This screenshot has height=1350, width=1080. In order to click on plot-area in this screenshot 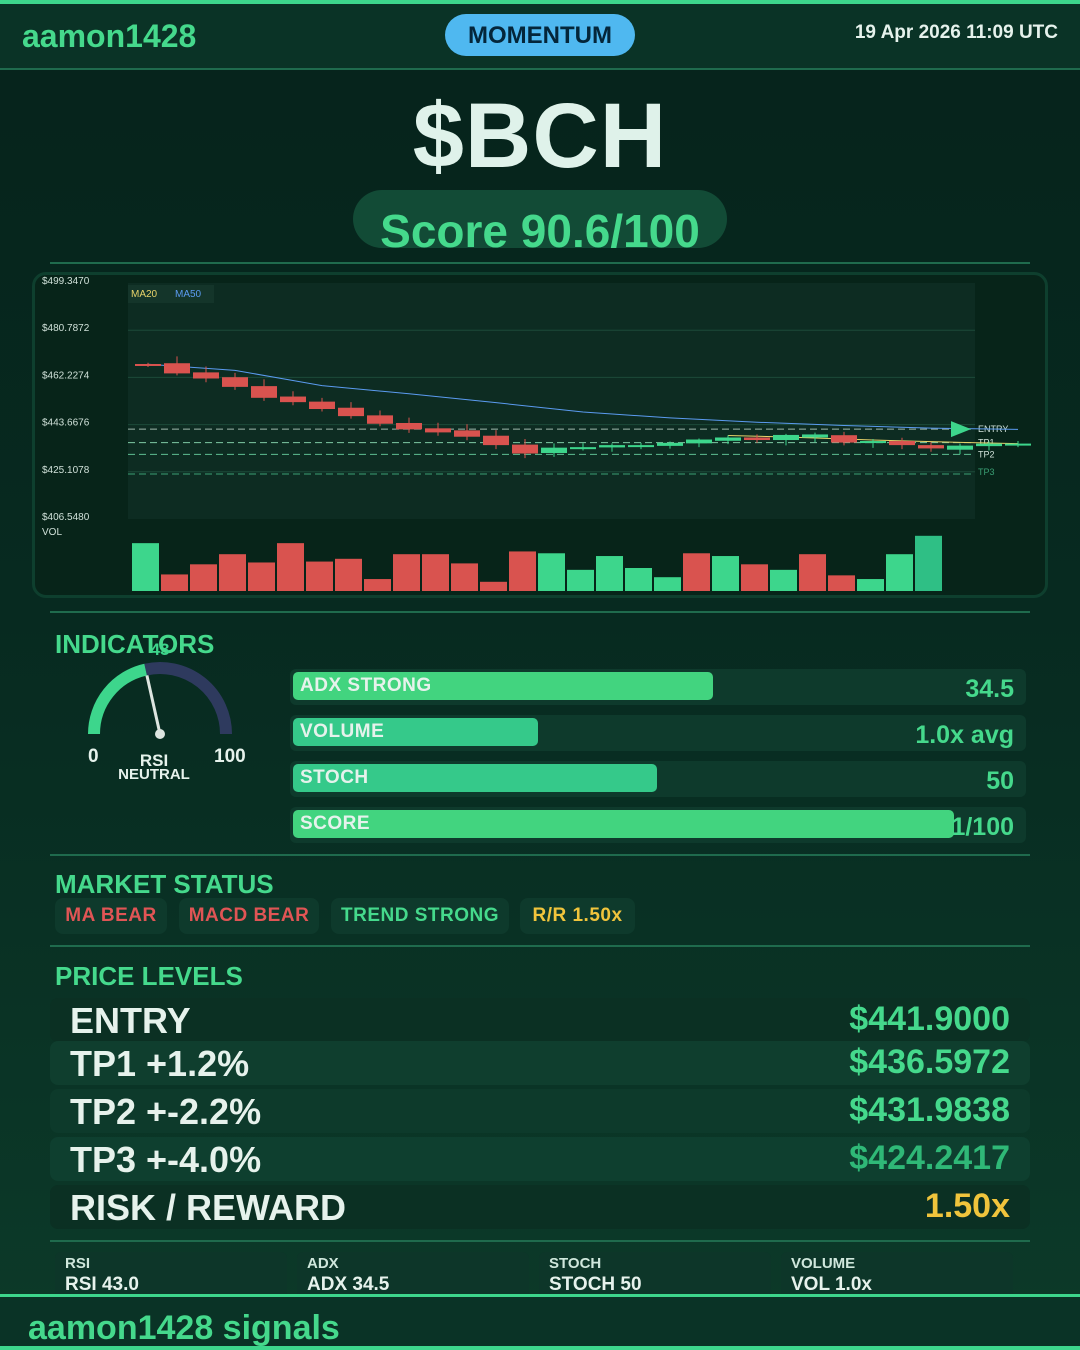, I will do `click(551, 401)`.